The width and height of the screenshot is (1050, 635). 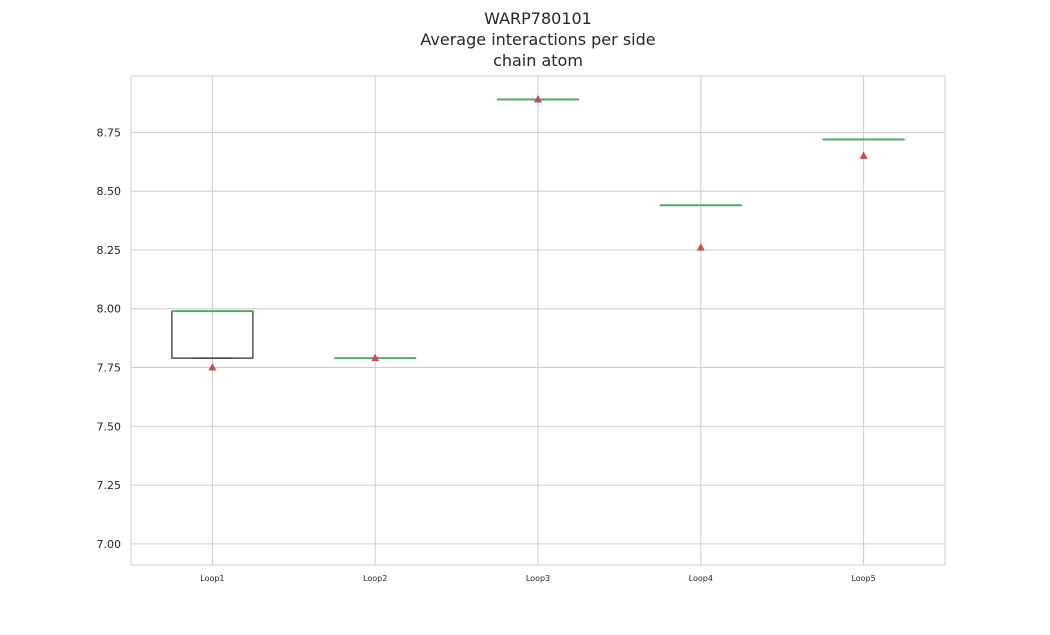 What do you see at coordinates (109, 132) in the screenshot?
I see `y-tick-label: 8.75` at bounding box center [109, 132].